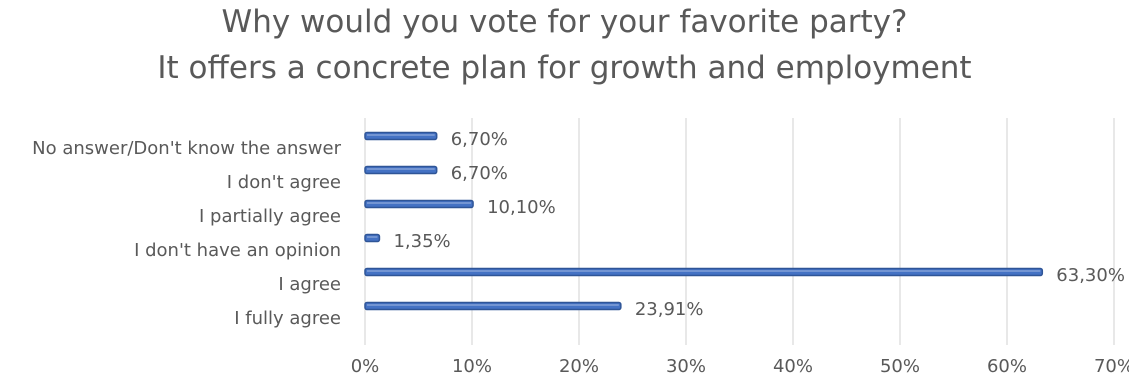 This screenshot has width=1129, height=379. What do you see at coordinates (472, 366) in the screenshot?
I see `x-tick-label: 10%` at bounding box center [472, 366].